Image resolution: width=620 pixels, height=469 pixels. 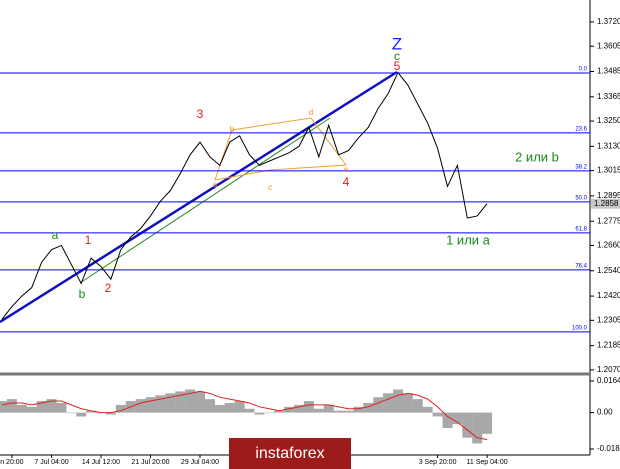 What do you see at coordinates (108, 288) in the screenshot?
I see `wave-label: 2` at bounding box center [108, 288].